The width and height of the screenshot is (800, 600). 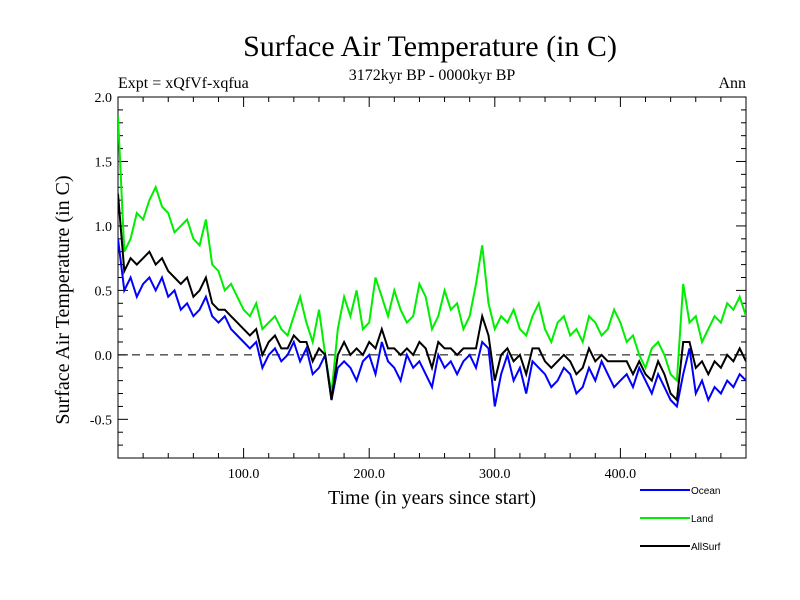 I want to click on chart-title: Surface Air Temperature (in C), so click(x=430, y=46).